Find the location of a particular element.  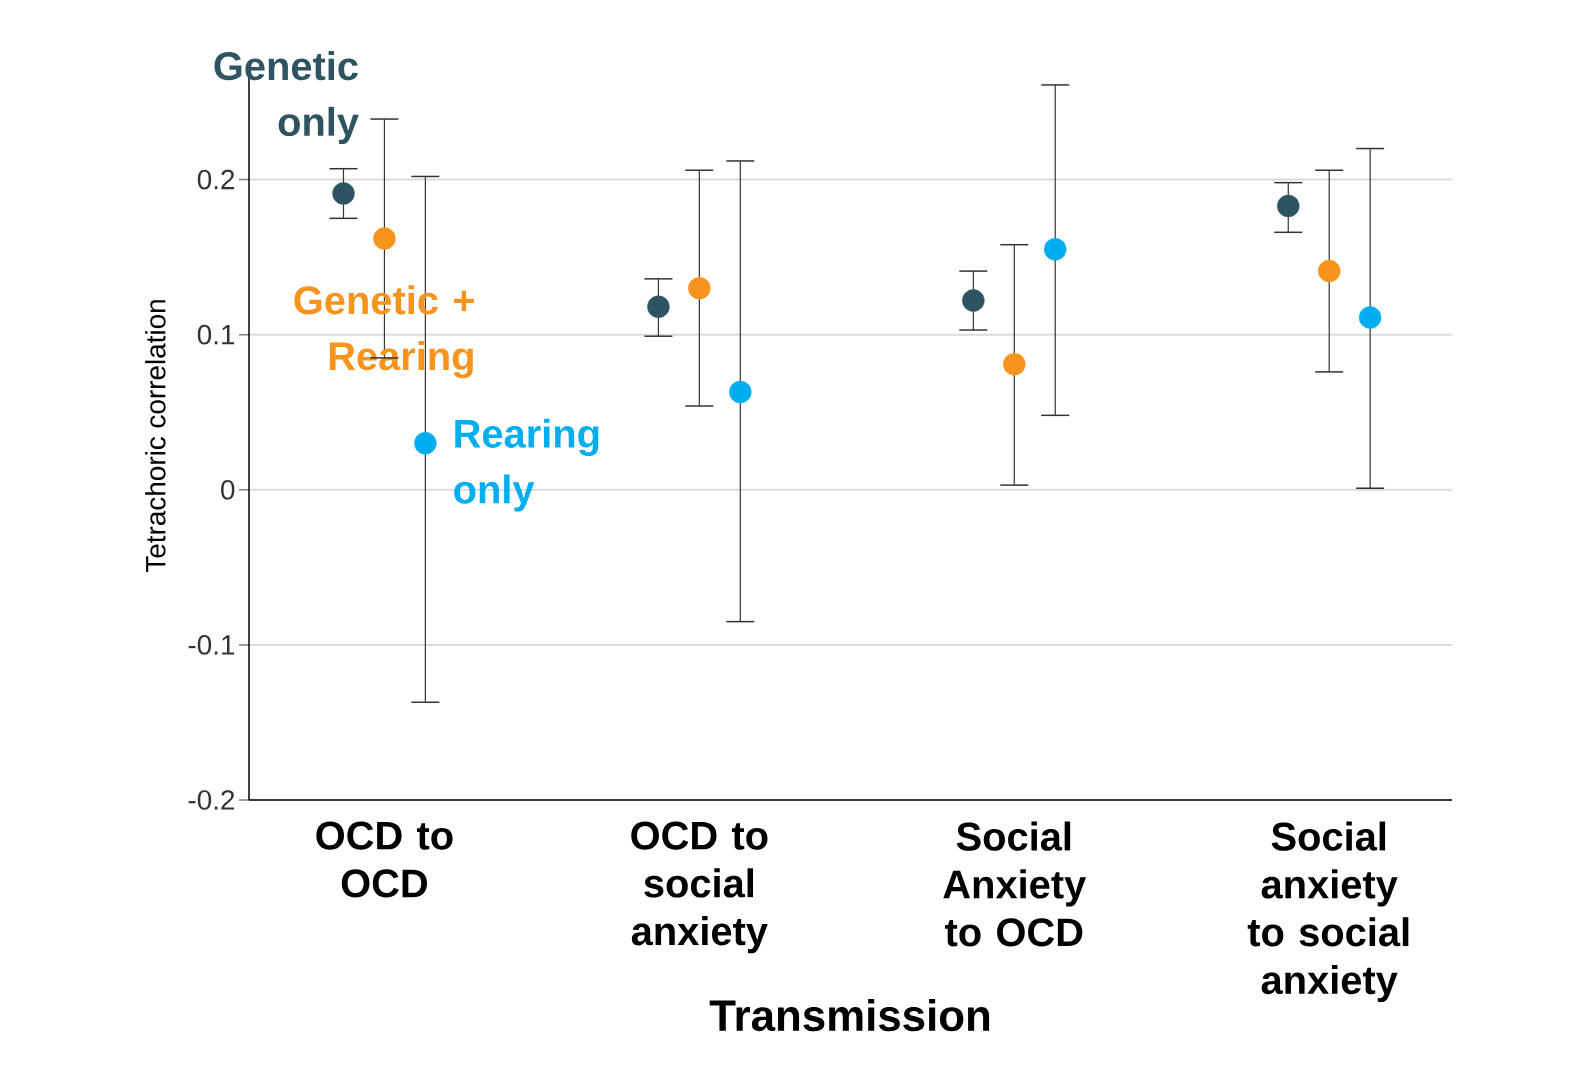

y-axis-title: Tetrachoric correlation is located at coordinates (155, 436).